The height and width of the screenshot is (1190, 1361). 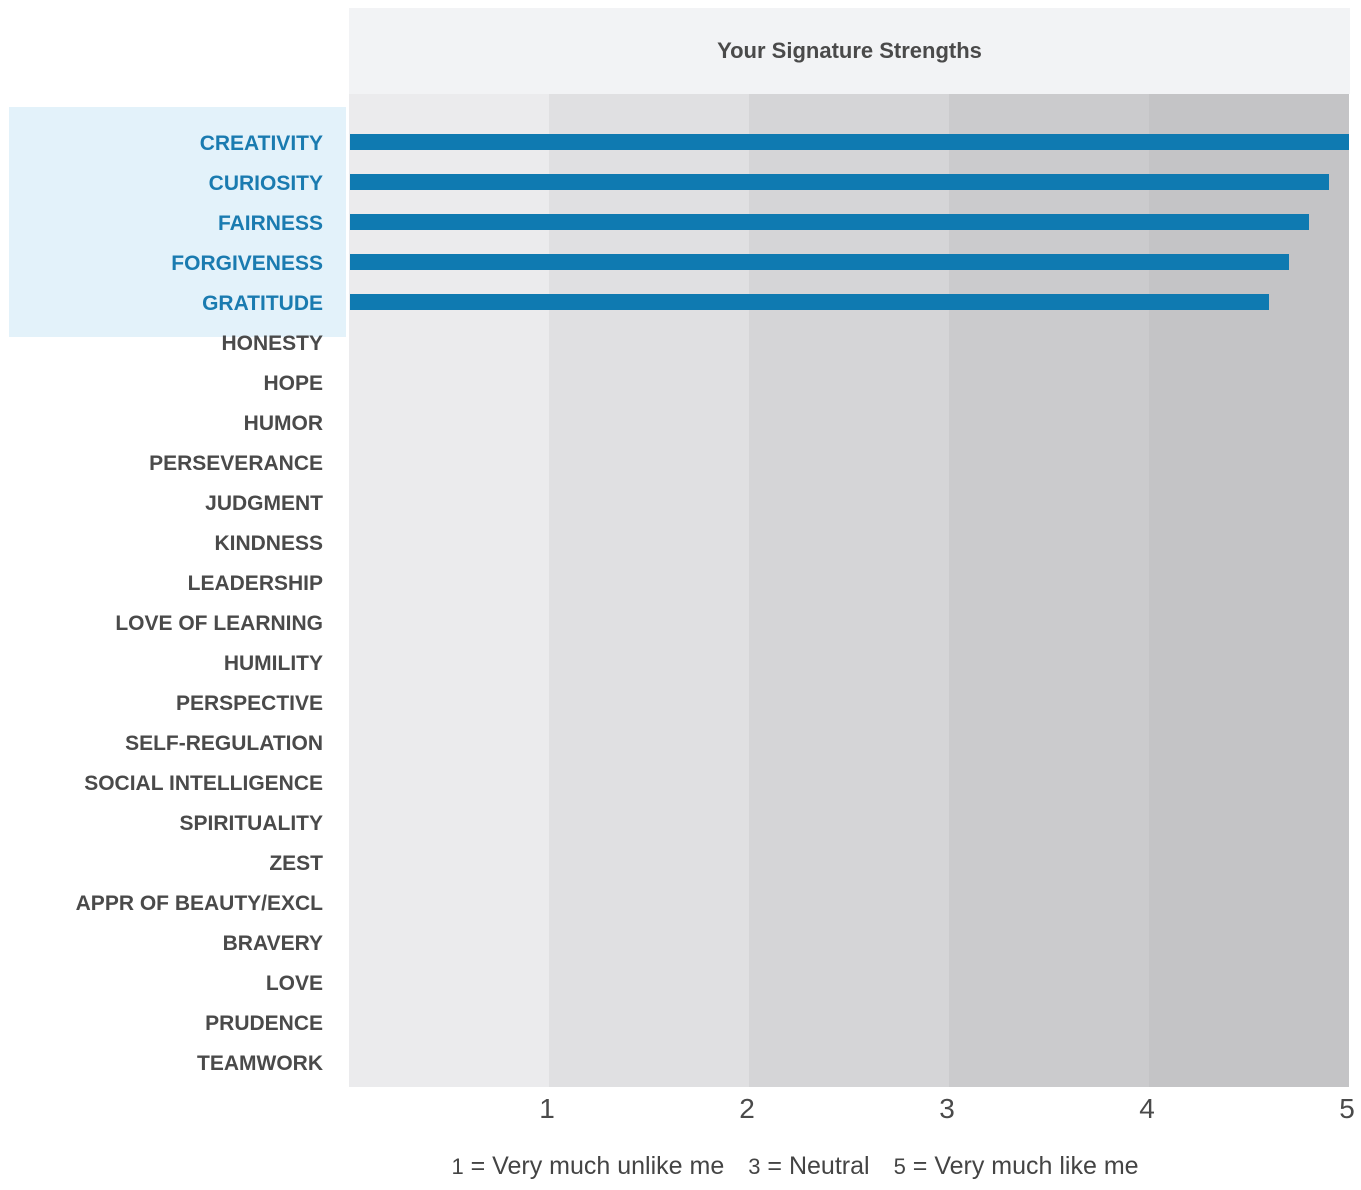 I want to click on legend-item: 3 = Neutral, so click(x=808, y=1166).